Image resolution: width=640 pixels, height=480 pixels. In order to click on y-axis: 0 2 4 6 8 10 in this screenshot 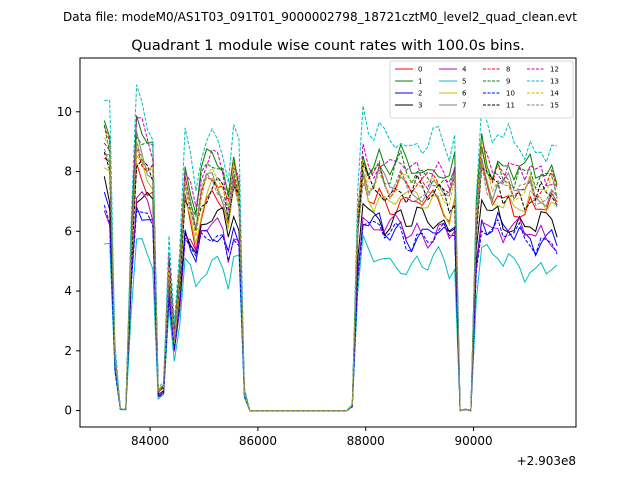, I will do `click(68, 261)`.